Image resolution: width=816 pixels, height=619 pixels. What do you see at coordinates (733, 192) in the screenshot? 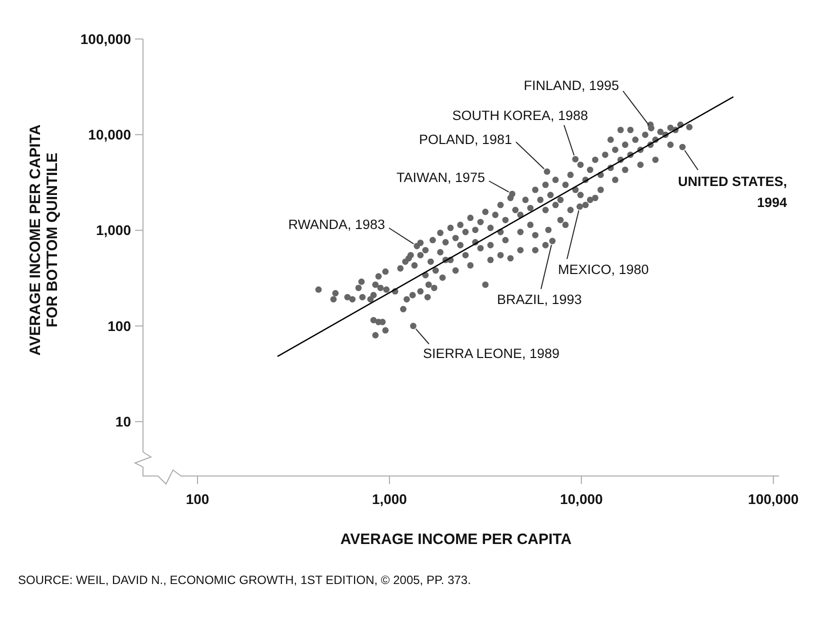
I see `annotation: UNITED STATES, 1994` at bounding box center [733, 192].